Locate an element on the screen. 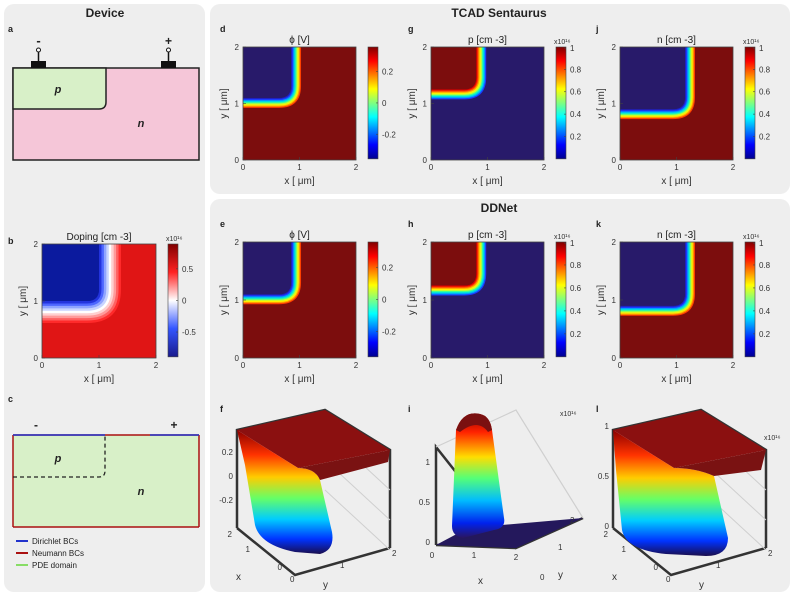 Image resolution: width=793 pixels, height=595 pixels. z-tick-label: 0.2 is located at coordinates (228, 452).